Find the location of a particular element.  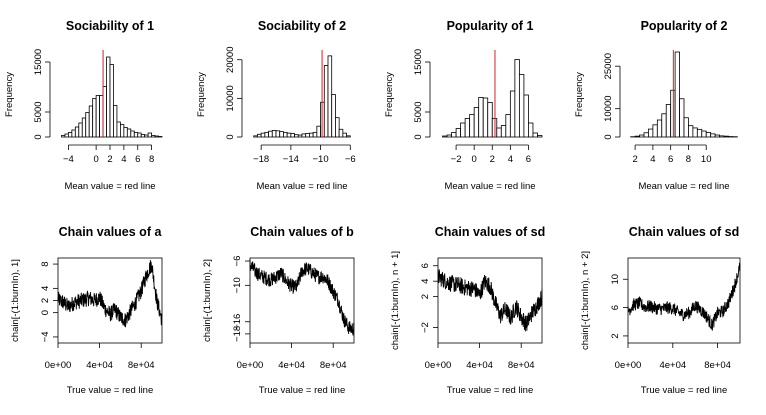

x-tick-label: −10 is located at coordinates (321, 159).